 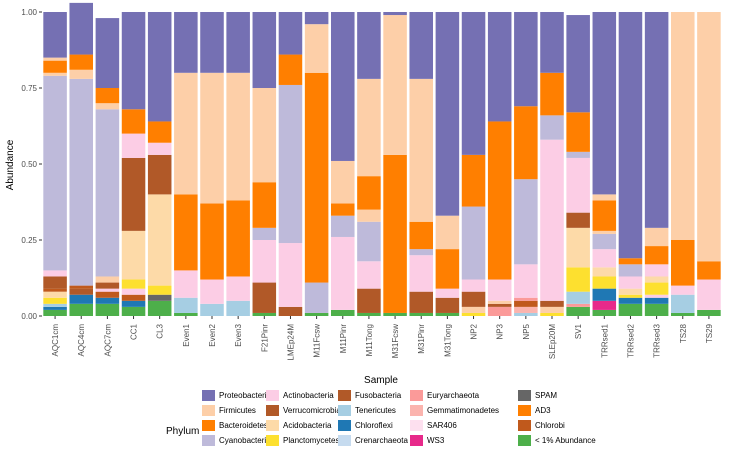 I want to click on bar-TS28, so click(x=683, y=164).